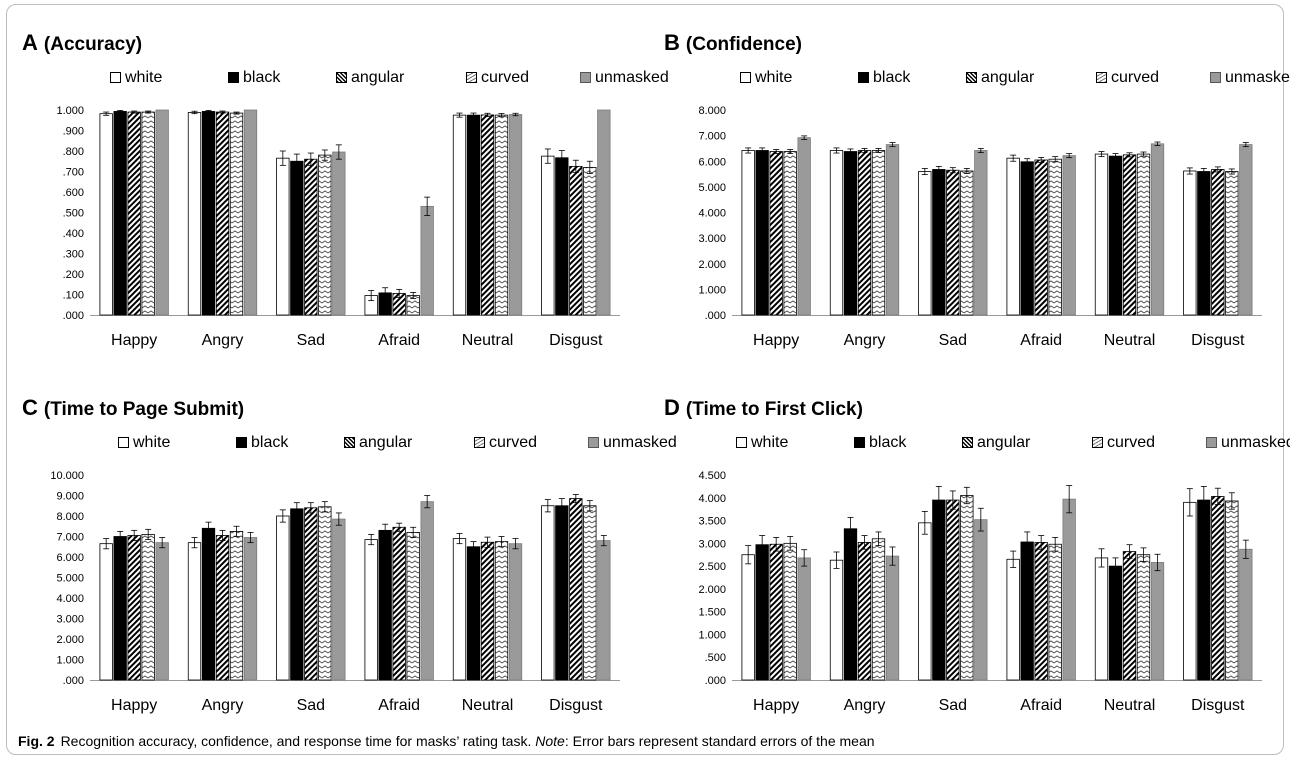 This screenshot has height=759, width=1290. What do you see at coordinates (672, 42) in the screenshot?
I see `panel-letter: B` at bounding box center [672, 42].